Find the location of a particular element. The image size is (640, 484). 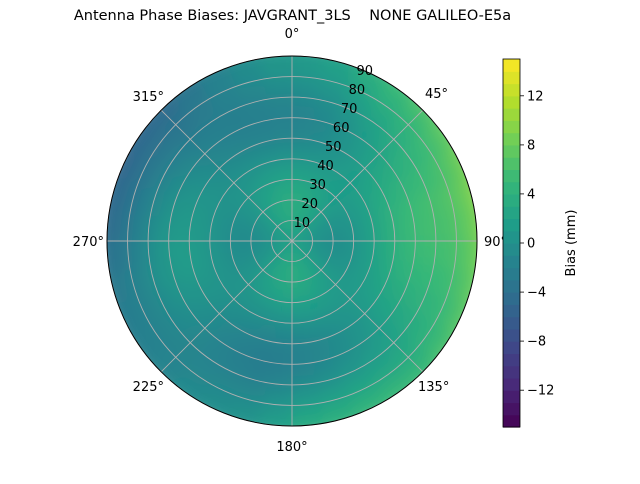

colorbar-tick-label: −8 is located at coordinates (536, 342).